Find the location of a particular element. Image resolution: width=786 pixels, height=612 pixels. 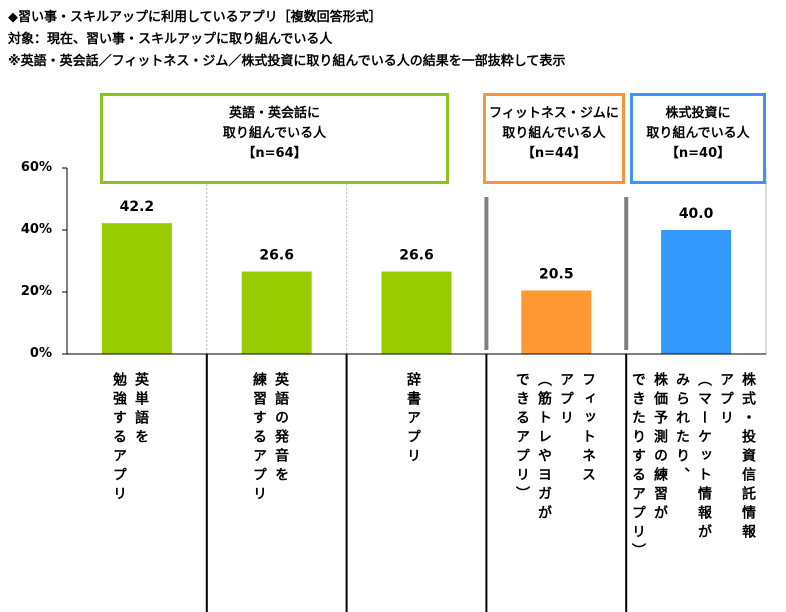

category-label: 英語の発音を 練習するアプリ is located at coordinates (270, 438).